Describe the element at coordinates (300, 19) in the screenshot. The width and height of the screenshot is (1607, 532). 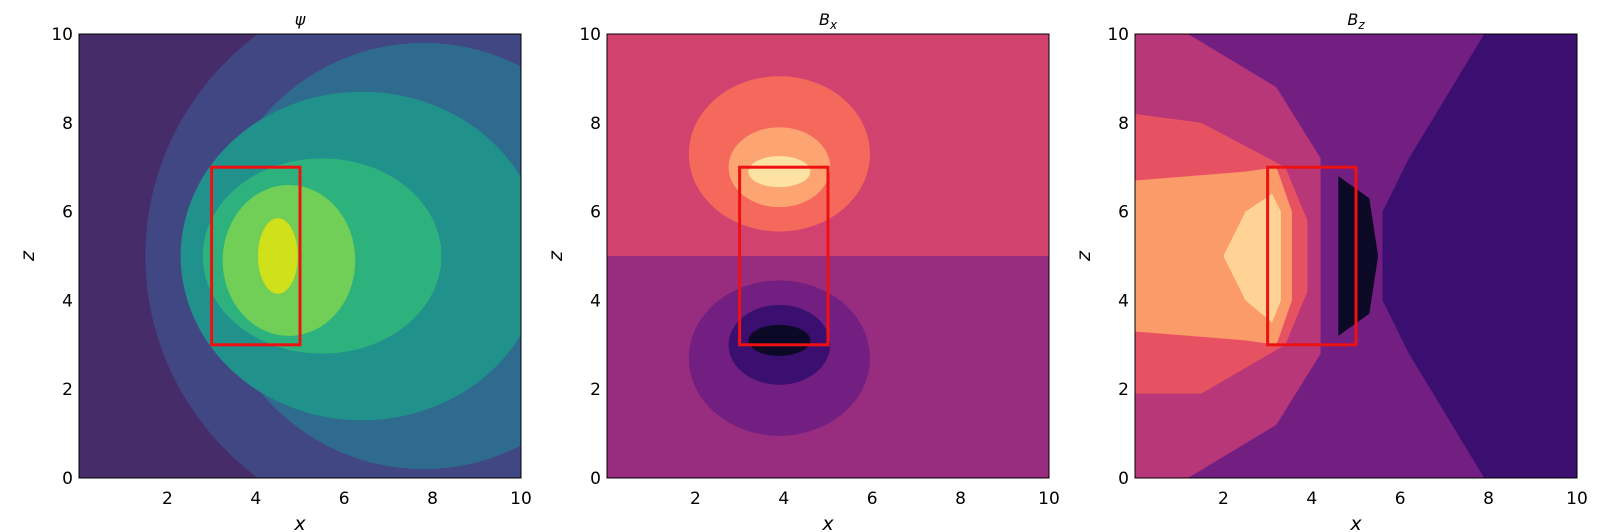
I see `chart-title: ψ` at that location.